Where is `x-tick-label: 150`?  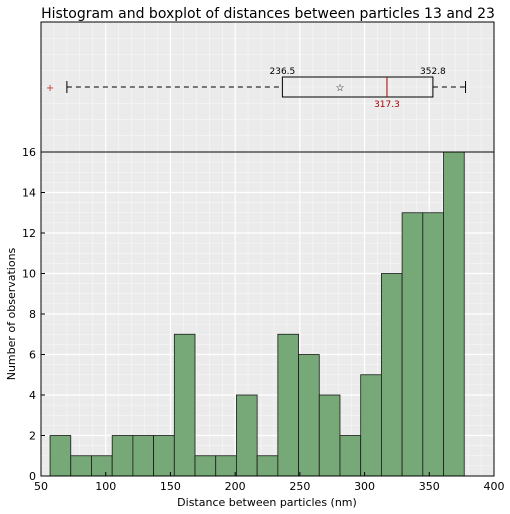 x-tick-label: 150 is located at coordinates (170, 486).